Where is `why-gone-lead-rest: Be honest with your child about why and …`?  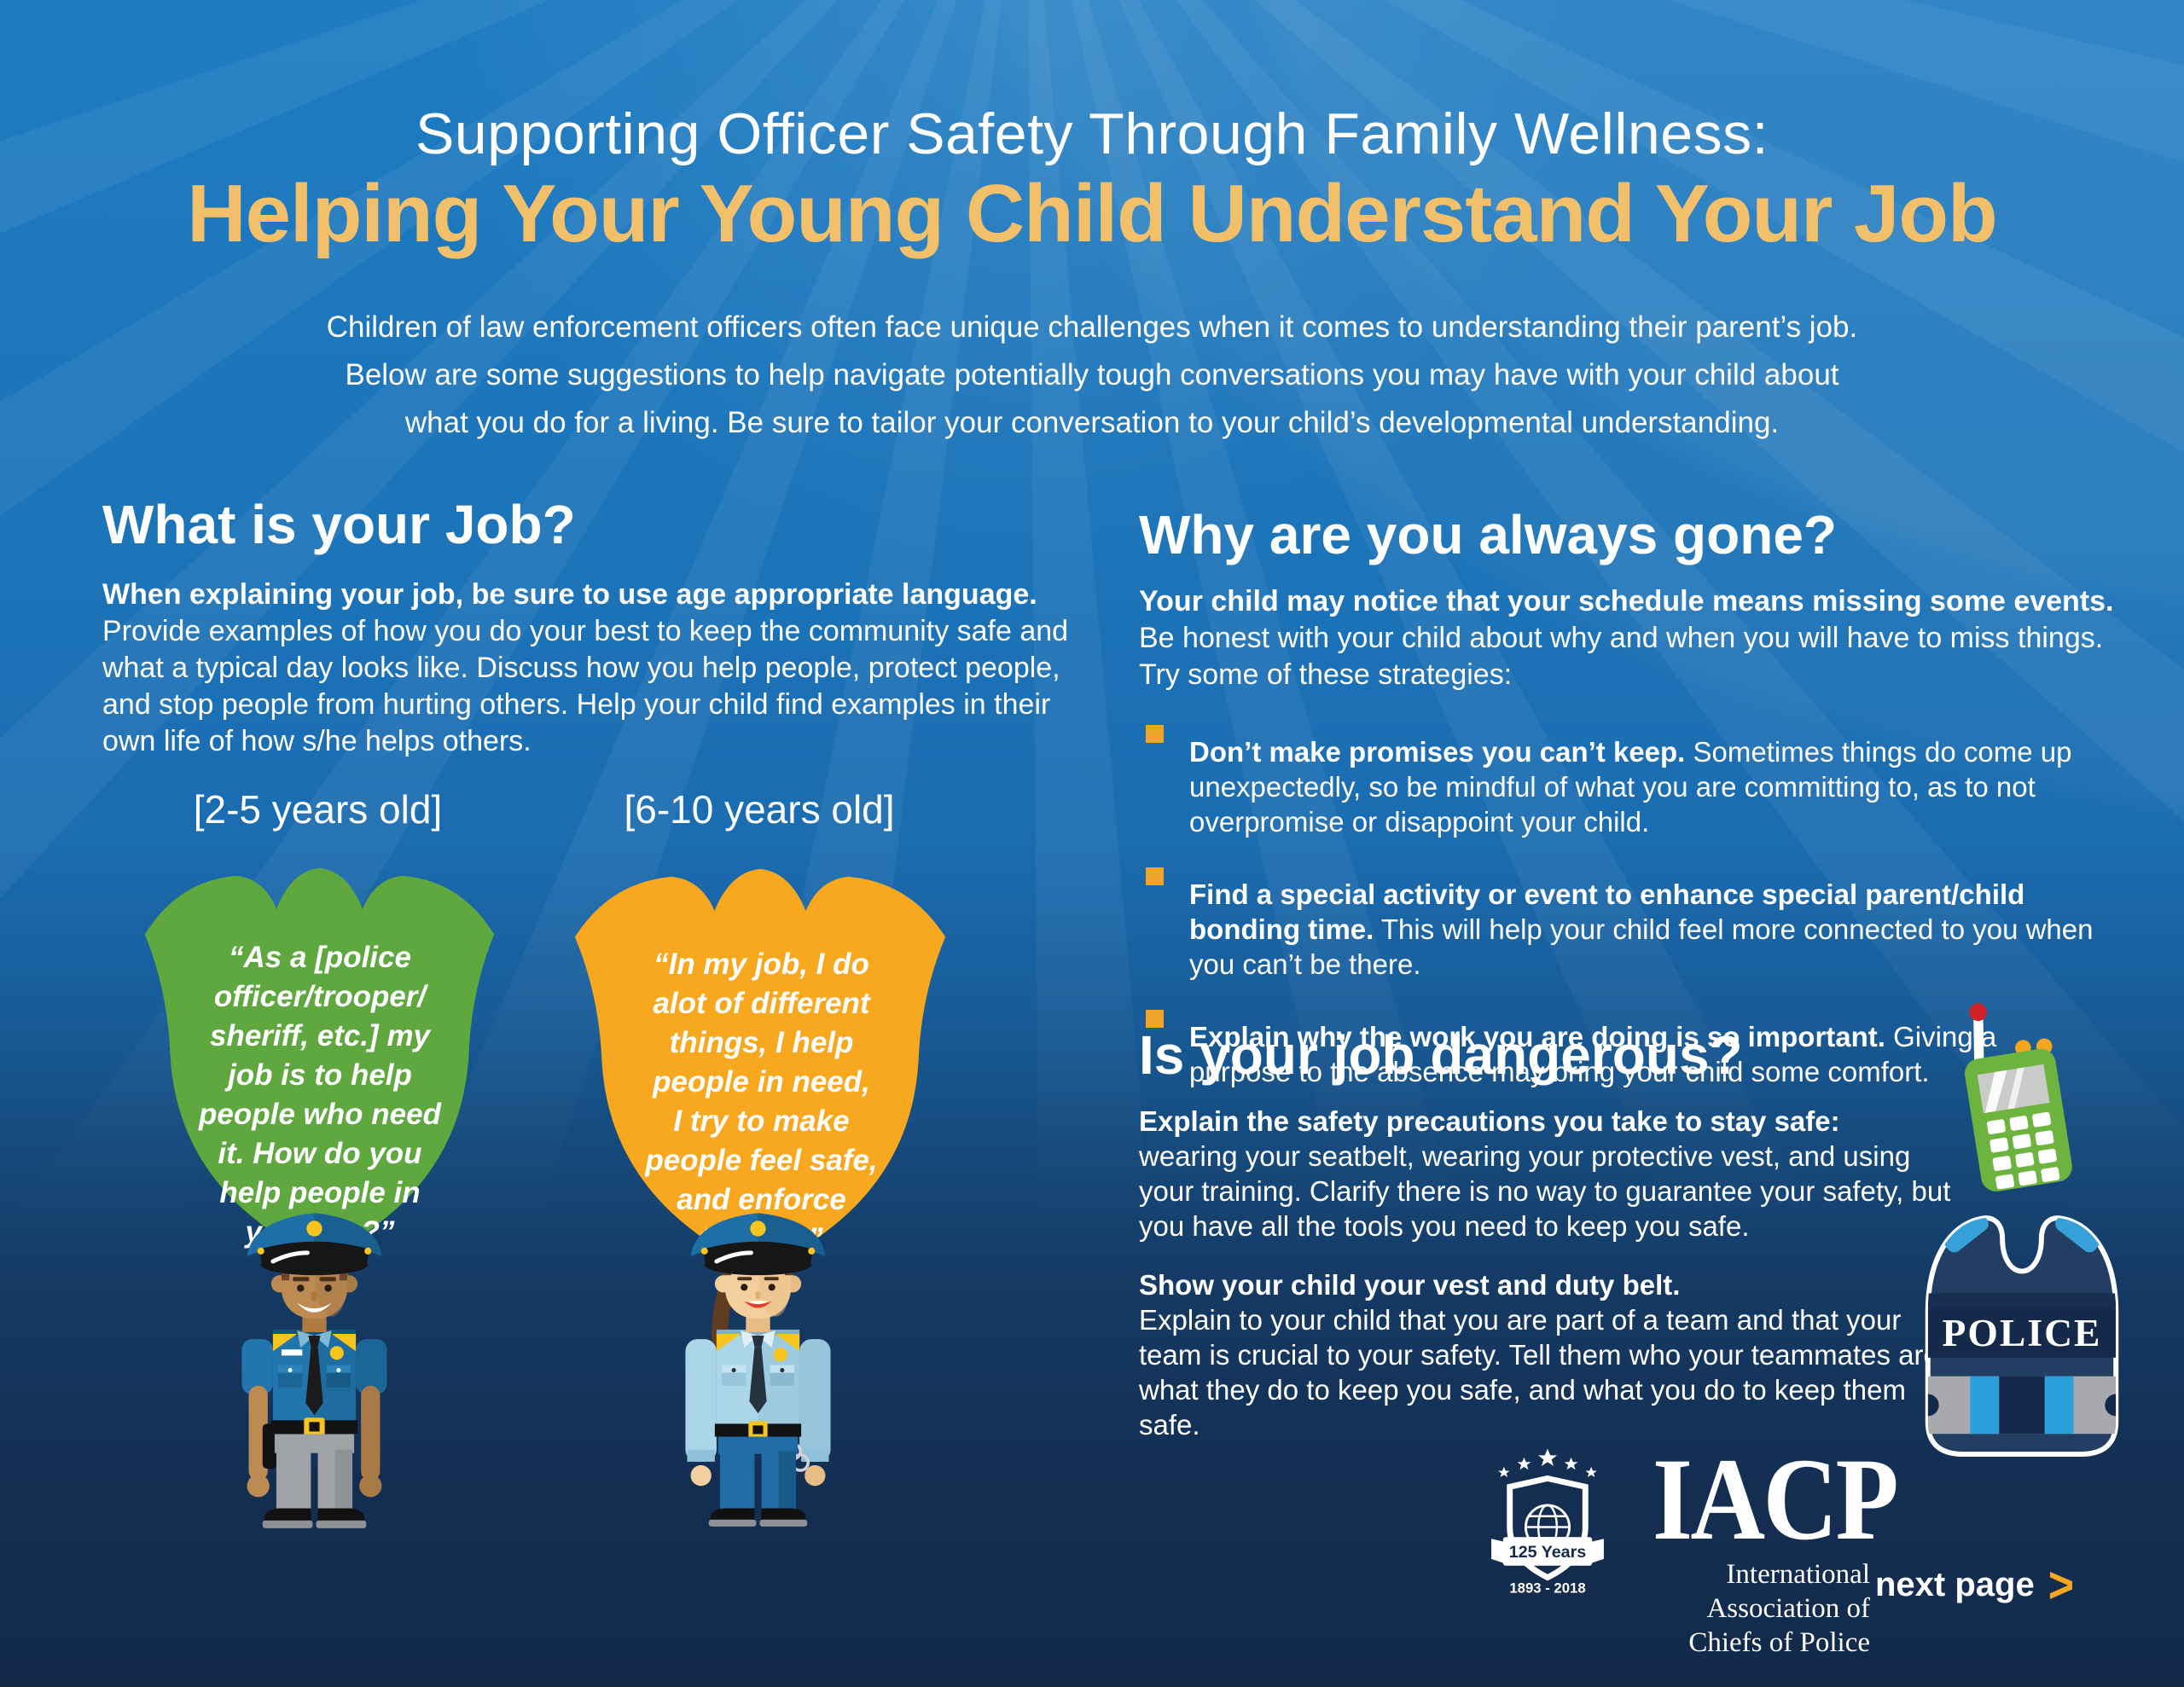
why-gone-lead-rest: Be honest with your child about why and … is located at coordinates (1622, 656).